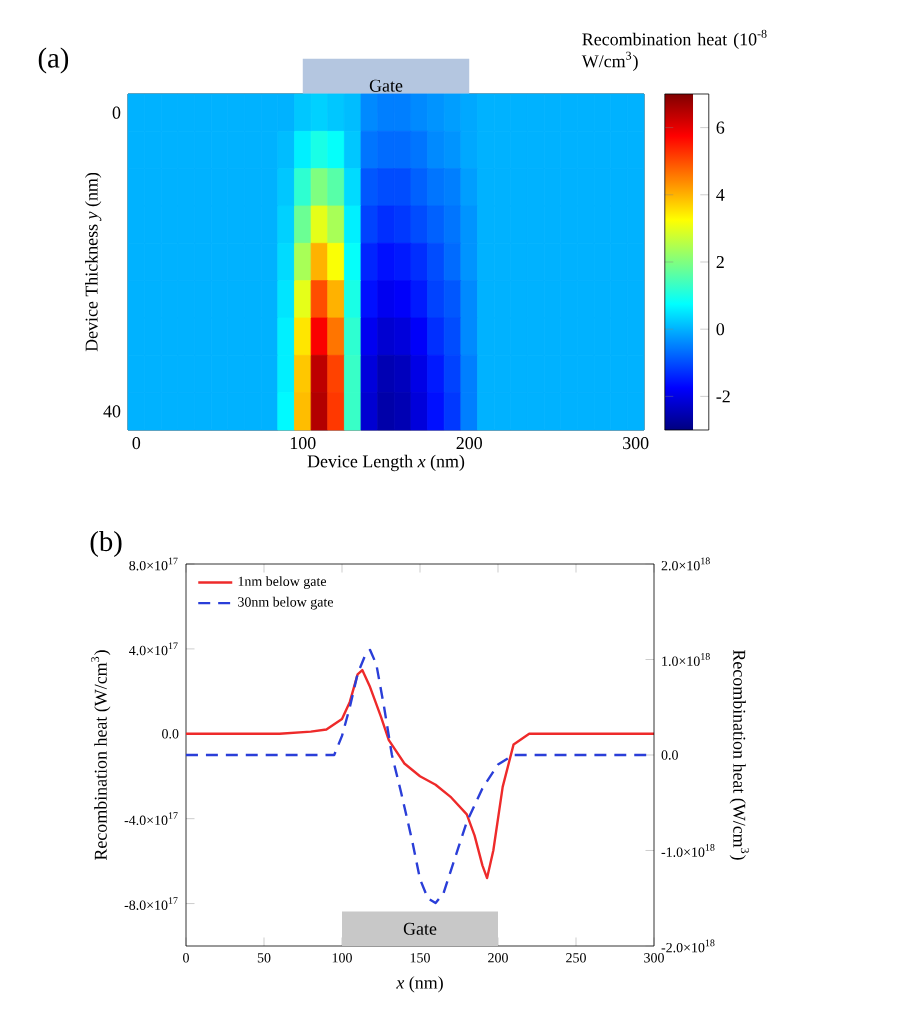 This screenshot has height=1028, width=916. I want to click on x-tick-label: 300, so click(636, 443).